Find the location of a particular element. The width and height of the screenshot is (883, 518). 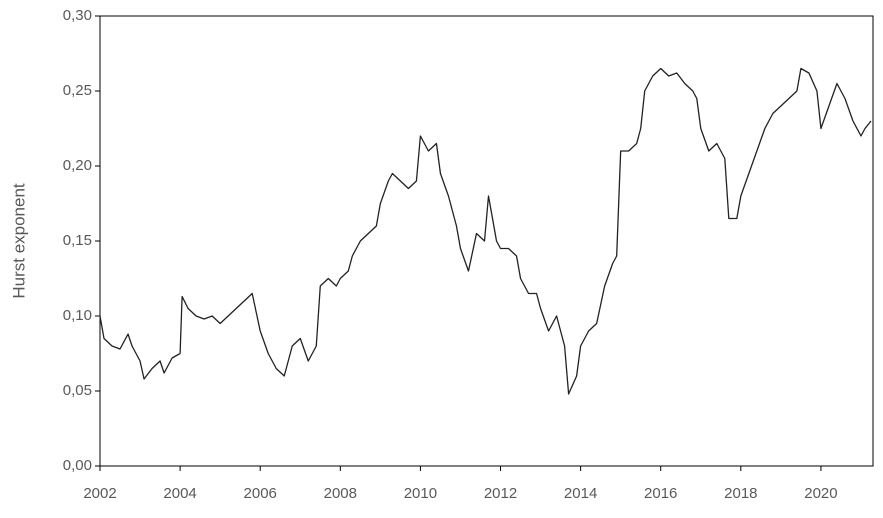

x-tick-label: 2002 is located at coordinates (99, 493).